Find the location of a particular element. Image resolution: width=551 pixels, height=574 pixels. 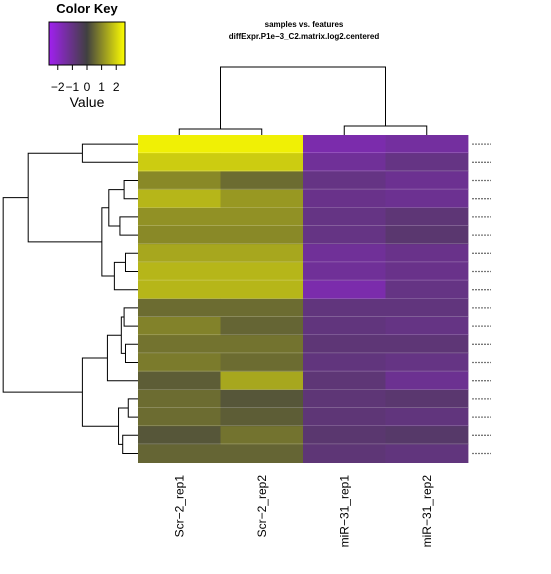

column-label: miR−31_rep1 is located at coordinates (344, 511).